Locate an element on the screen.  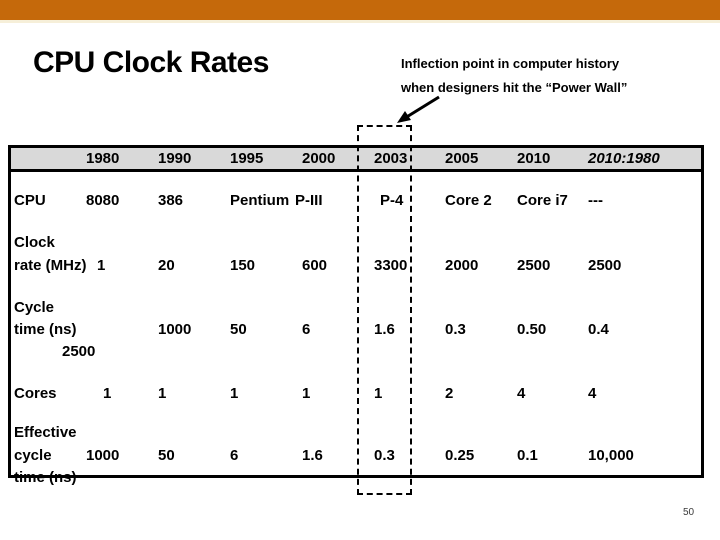
cell-cores-2000: 1 is located at coordinates (306, 393).